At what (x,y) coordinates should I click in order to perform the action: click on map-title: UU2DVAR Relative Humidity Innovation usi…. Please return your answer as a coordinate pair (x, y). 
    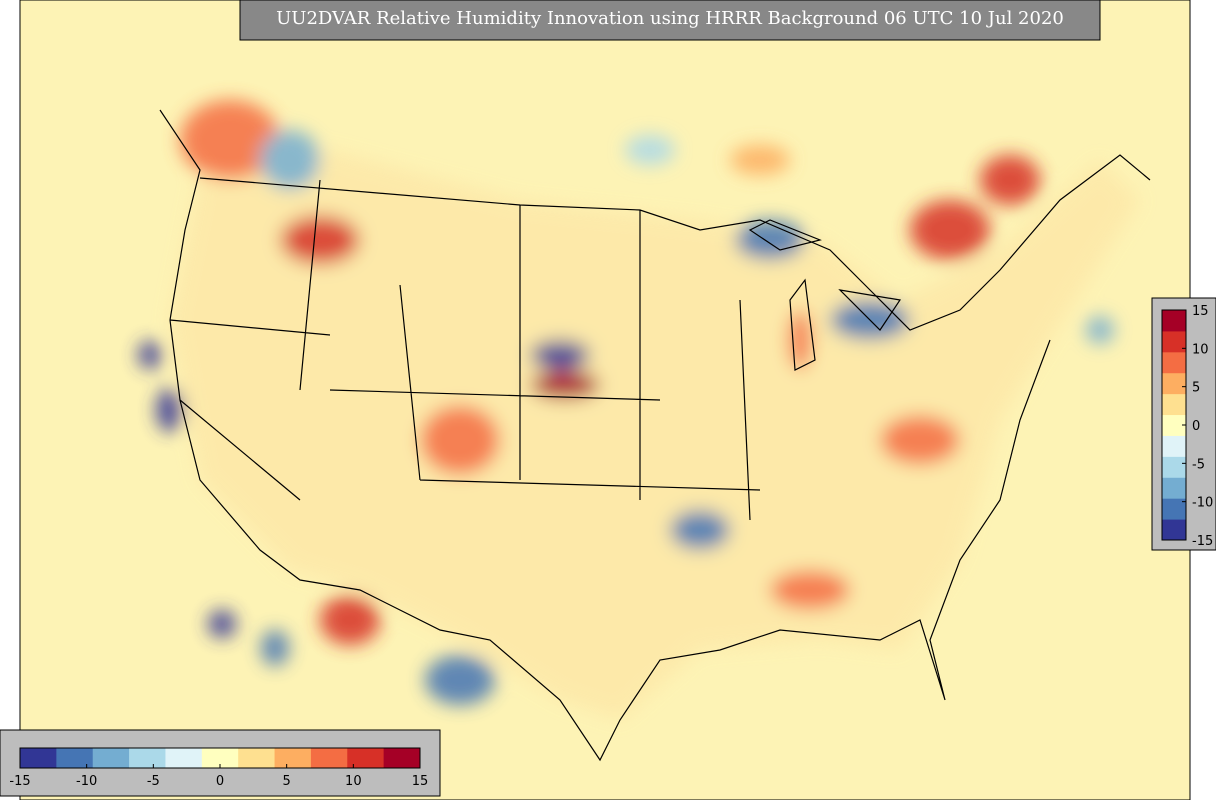
    Looking at the image, I should click on (670, 18).